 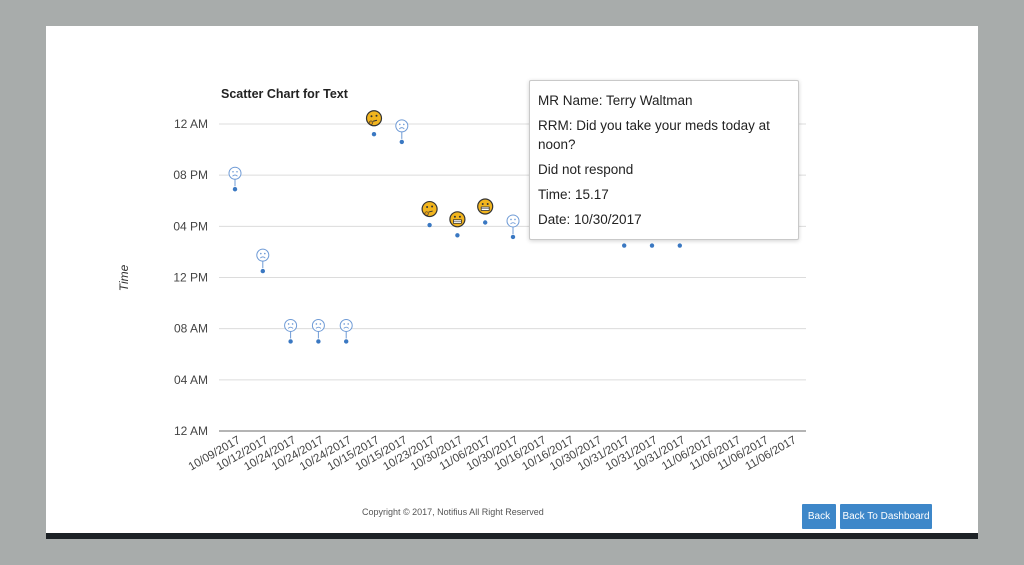 I want to click on y-tick-label: 04 AM, so click(x=191, y=380).